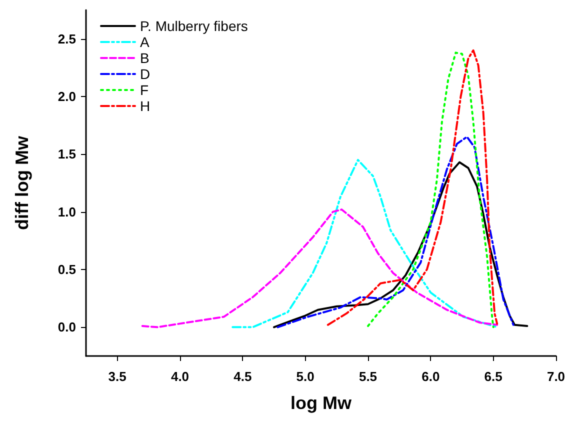 This screenshot has width=570, height=423. I want to click on legend-label: H, so click(145, 106).